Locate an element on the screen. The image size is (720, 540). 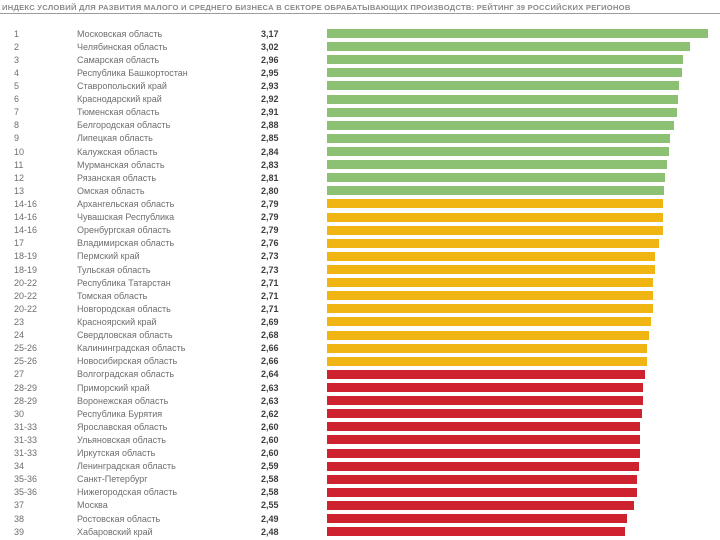
chart-row: 9 Липецкая область 2,85 is located at coordinates (360, 138).